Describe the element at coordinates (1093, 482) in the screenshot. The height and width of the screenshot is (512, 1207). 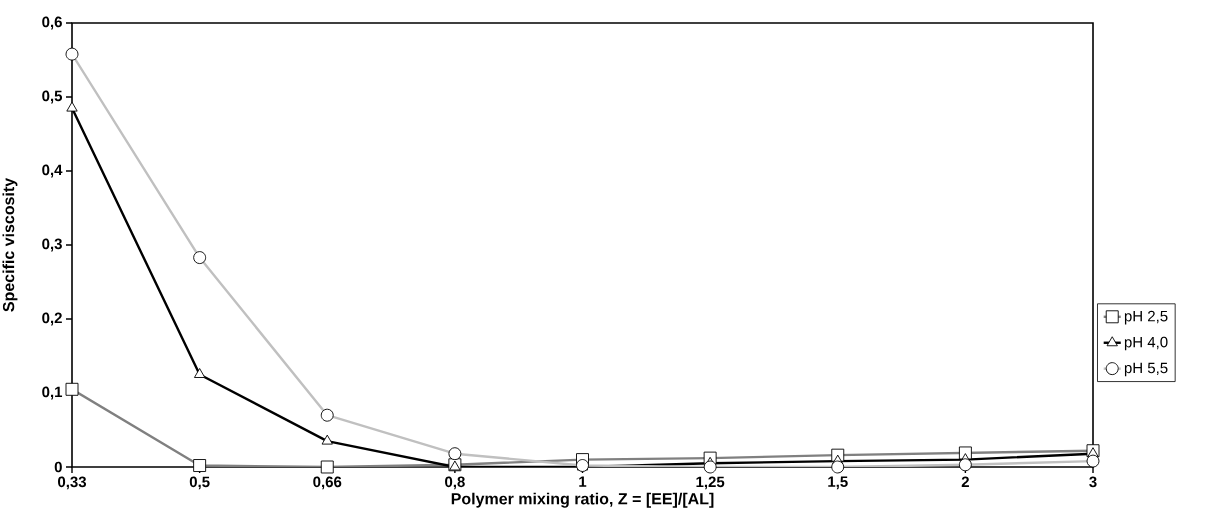
I see `x-tick-label: 3` at that location.